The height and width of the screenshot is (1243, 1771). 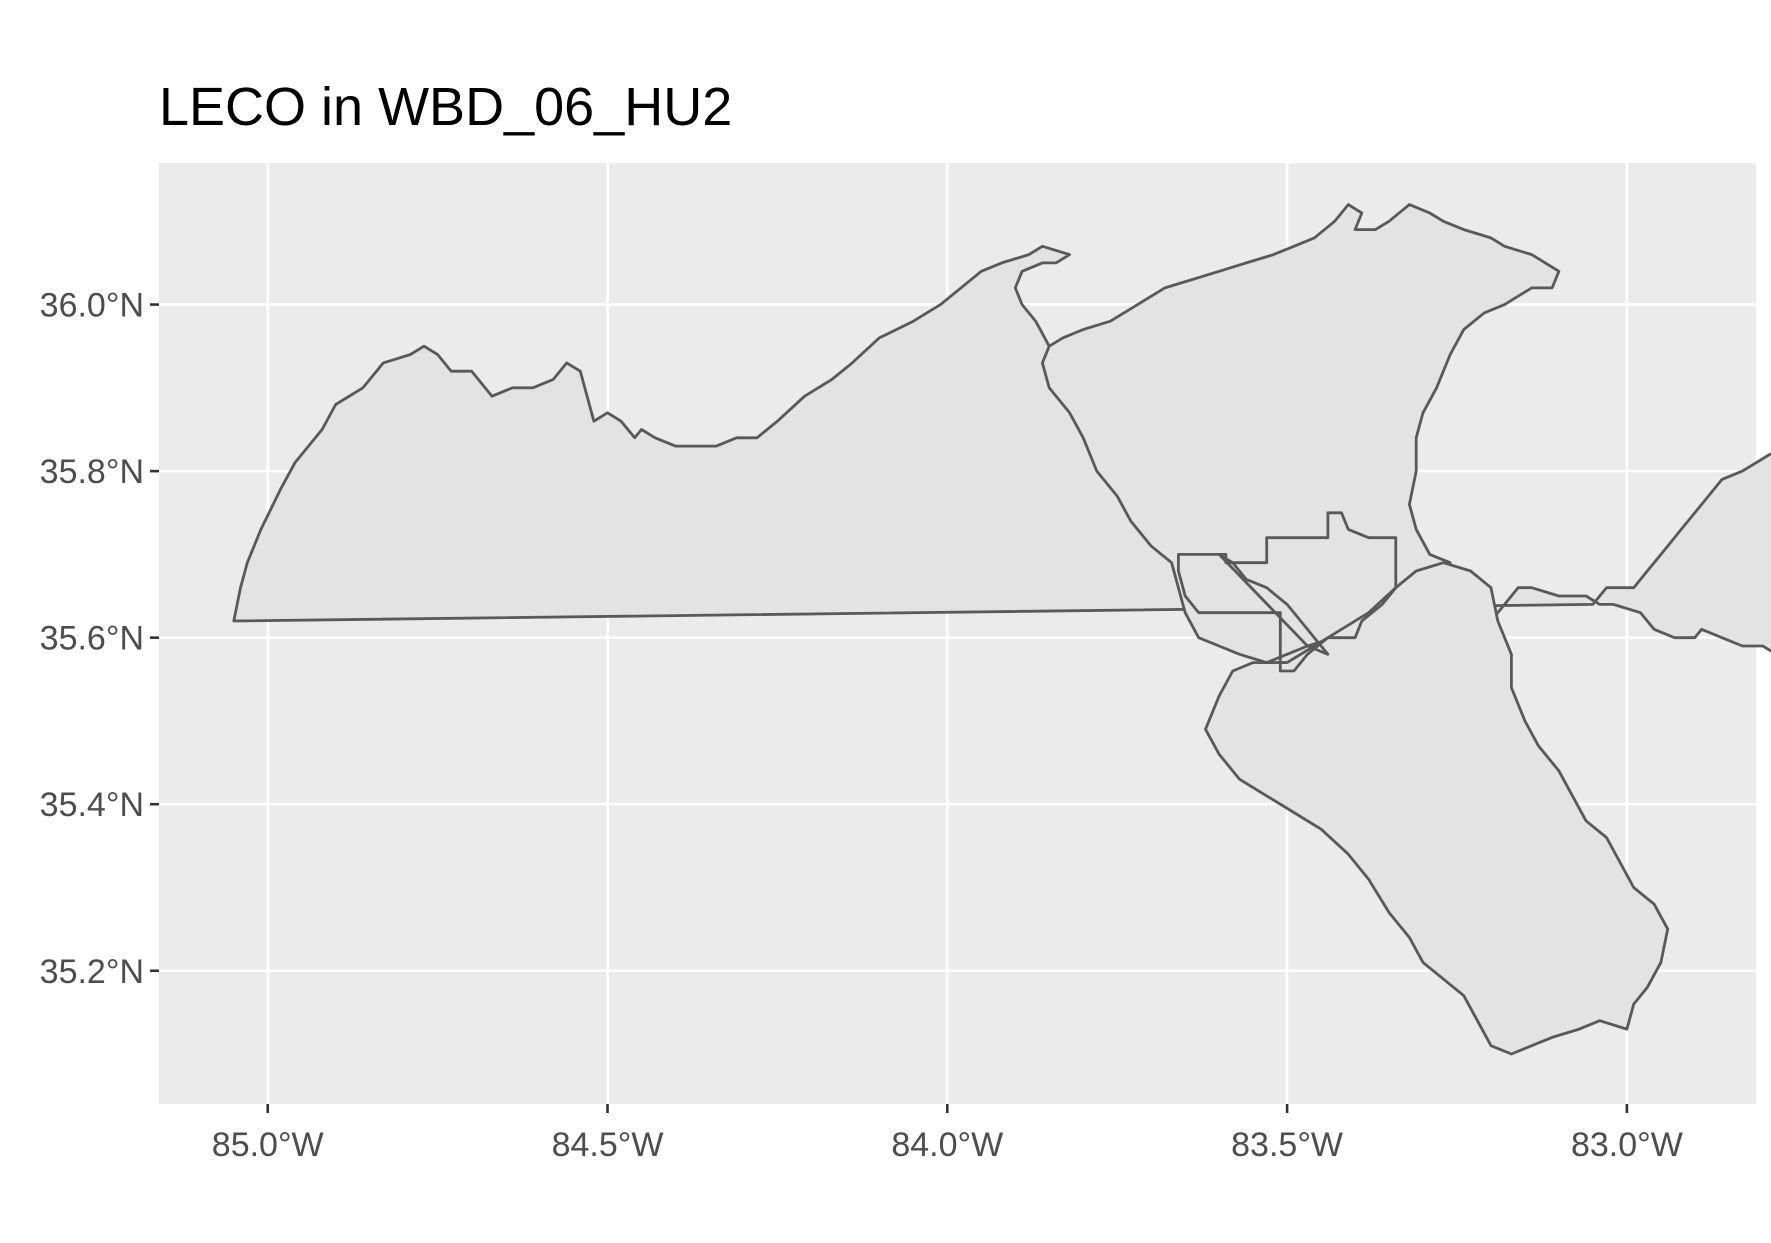 What do you see at coordinates (1273, 604) in the screenshot?
I see `polygon-park-inner-outline` at bounding box center [1273, 604].